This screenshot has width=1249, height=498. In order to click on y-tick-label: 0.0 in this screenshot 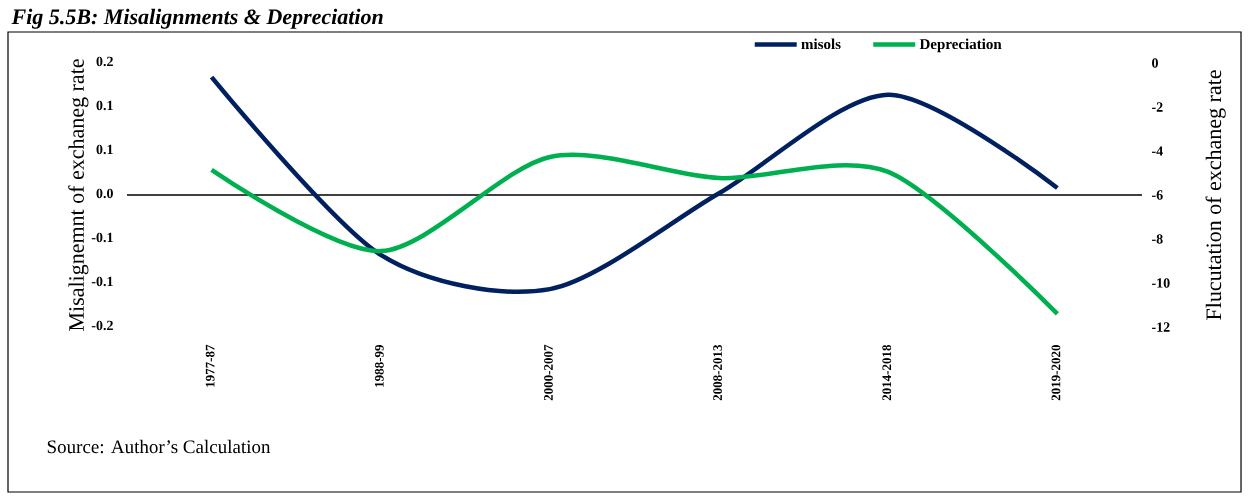, I will do `click(104, 193)`.